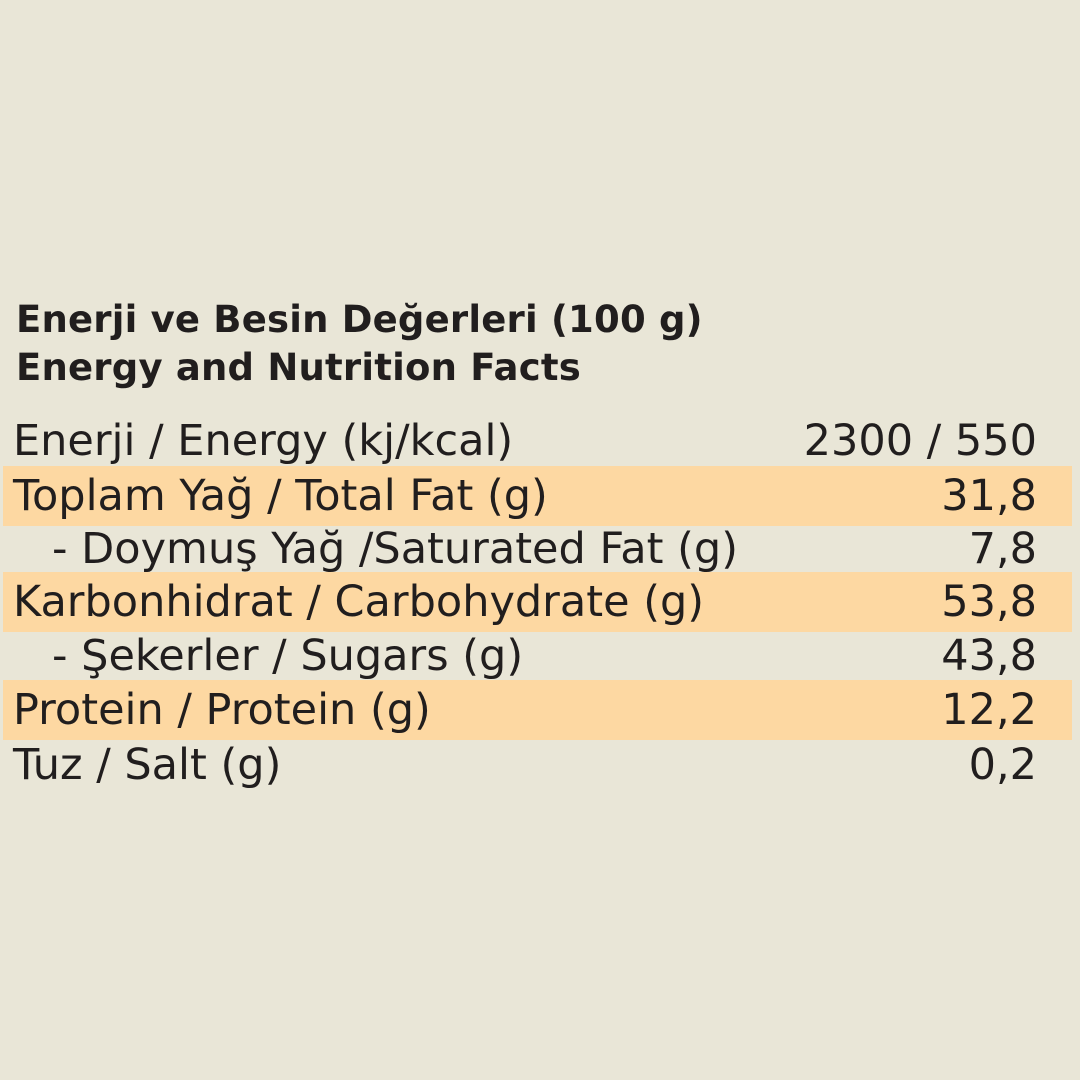 The image size is (1080, 1080). I want to click on row-value: 2300 / 550, so click(920, 441).